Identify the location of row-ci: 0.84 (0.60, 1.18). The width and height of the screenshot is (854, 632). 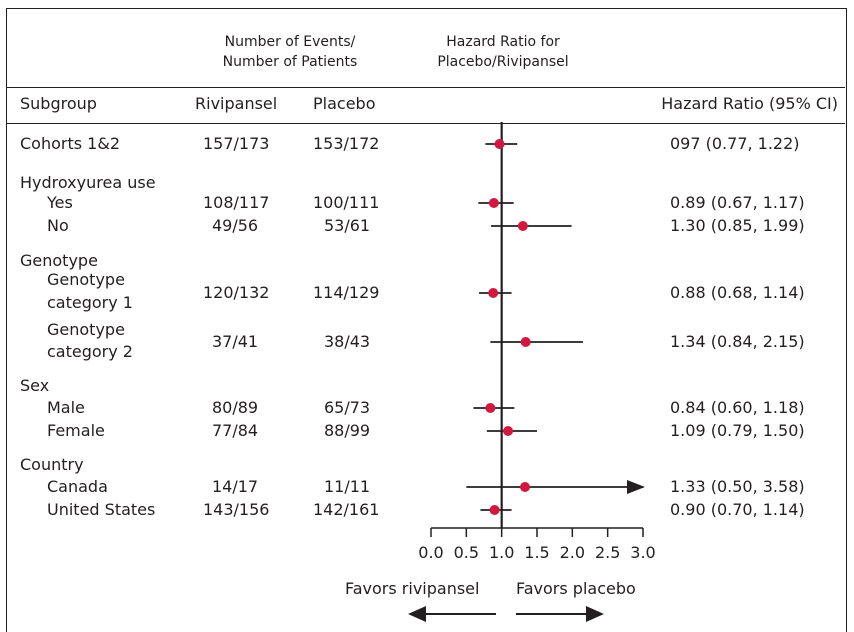
(737, 407).